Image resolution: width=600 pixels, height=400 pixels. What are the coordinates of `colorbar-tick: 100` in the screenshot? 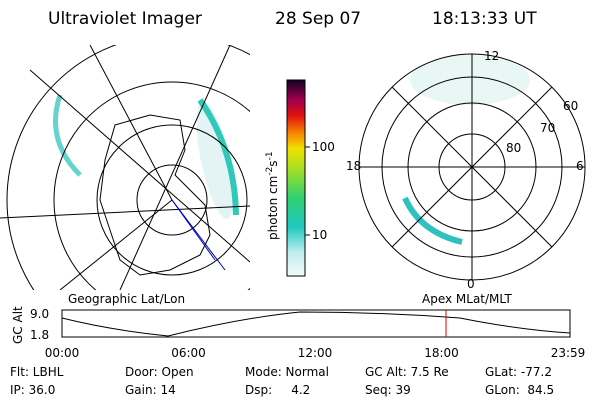 It's located at (323, 147).